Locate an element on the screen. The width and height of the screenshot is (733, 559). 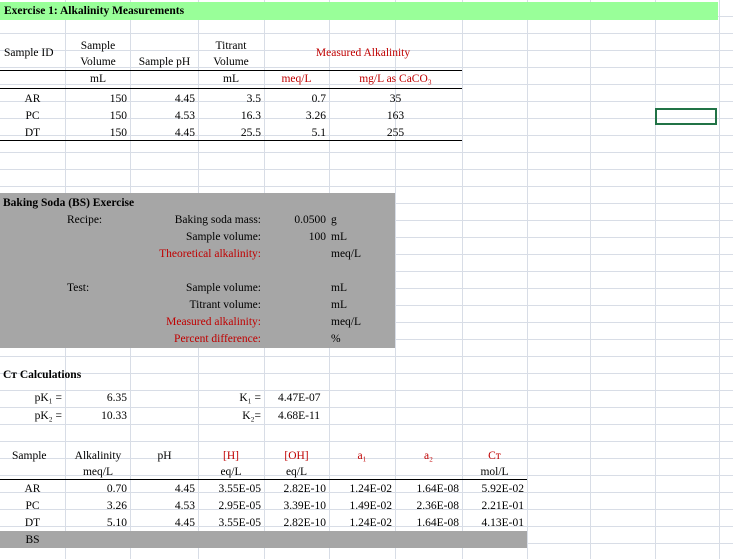
cell-titrant: 3.5 is located at coordinates (253, 99).